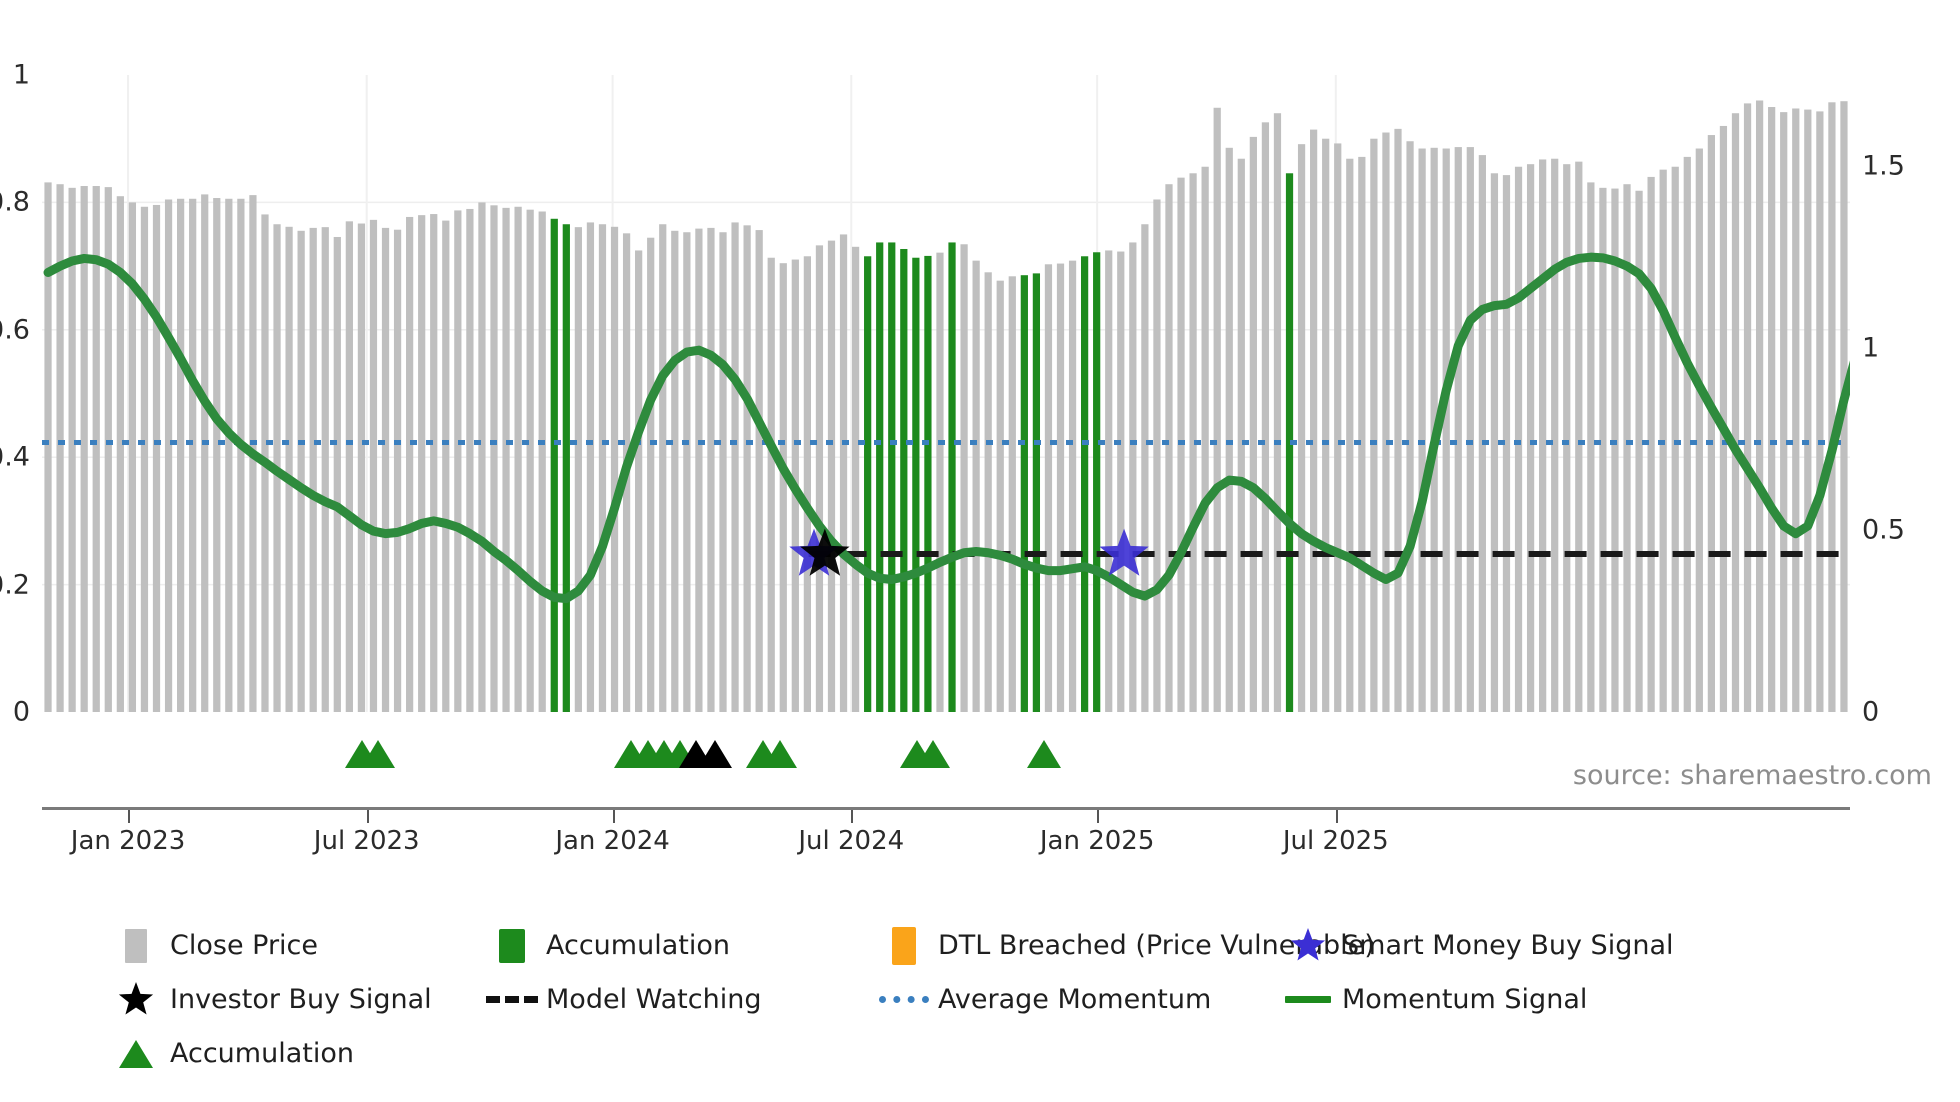  I want to click on left-axis-tick-label: 0.6, so click(15, 330).